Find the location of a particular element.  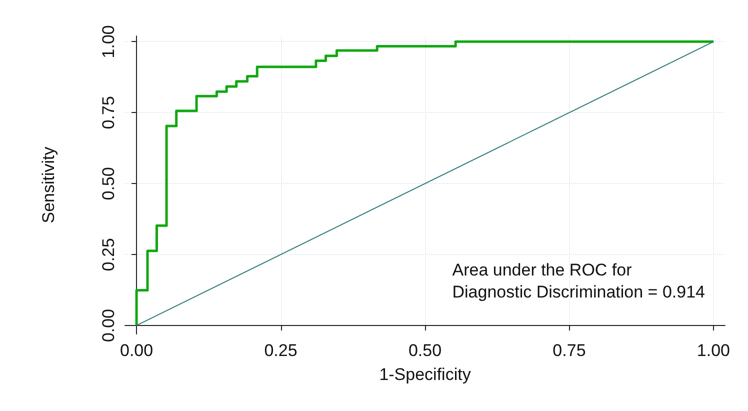

x-tick-label: 0.75 is located at coordinates (569, 350).